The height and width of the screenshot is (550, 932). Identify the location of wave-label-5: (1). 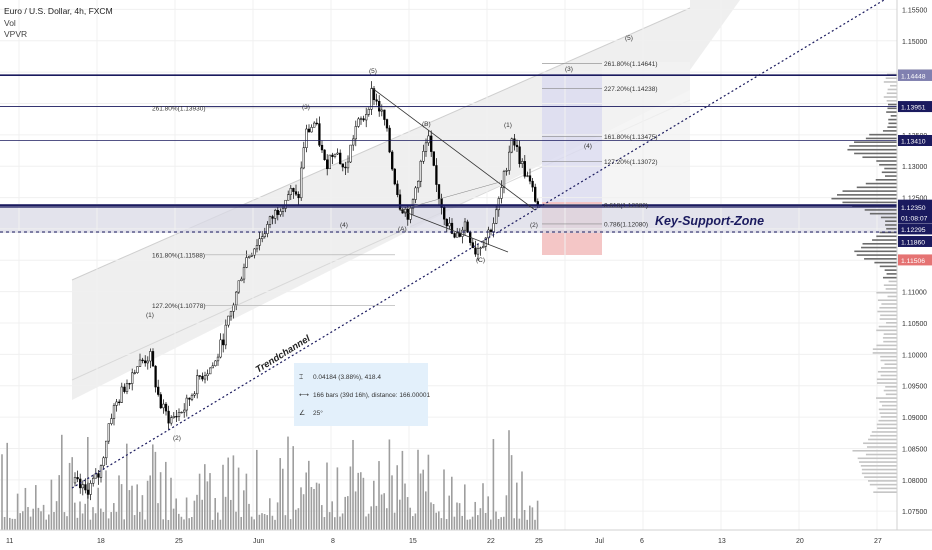
(508, 125).